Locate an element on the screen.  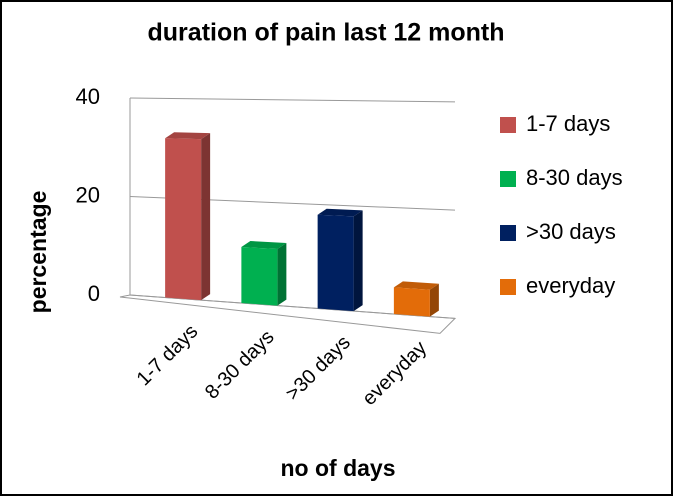
y-tick-label: 20 is located at coordinates (88, 194).